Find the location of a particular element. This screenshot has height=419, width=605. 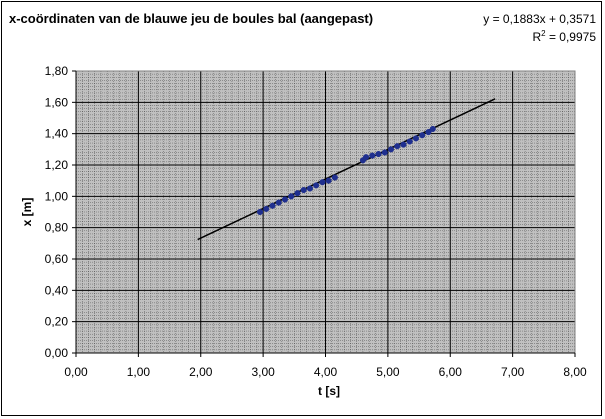

y-tick-label: 0,00 is located at coordinates (57, 353).